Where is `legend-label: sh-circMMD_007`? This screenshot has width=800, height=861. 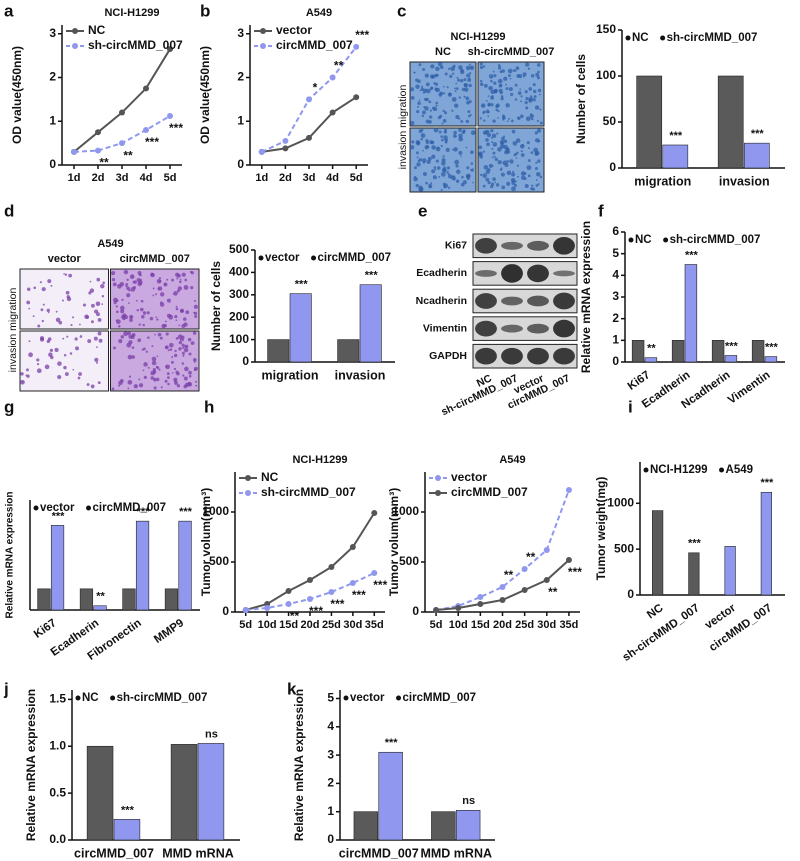 legend-label: sh-circMMD_007 is located at coordinates (712, 38).